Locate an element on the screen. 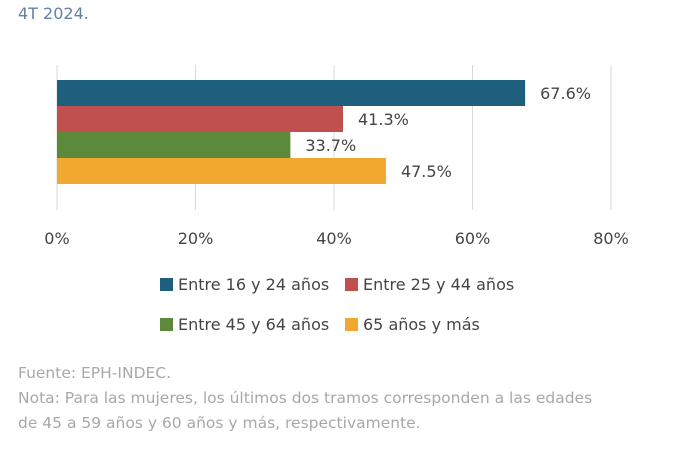 This screenshot has height=462, width=698. data-label: 47.5% is located at coordinates (426, 171).